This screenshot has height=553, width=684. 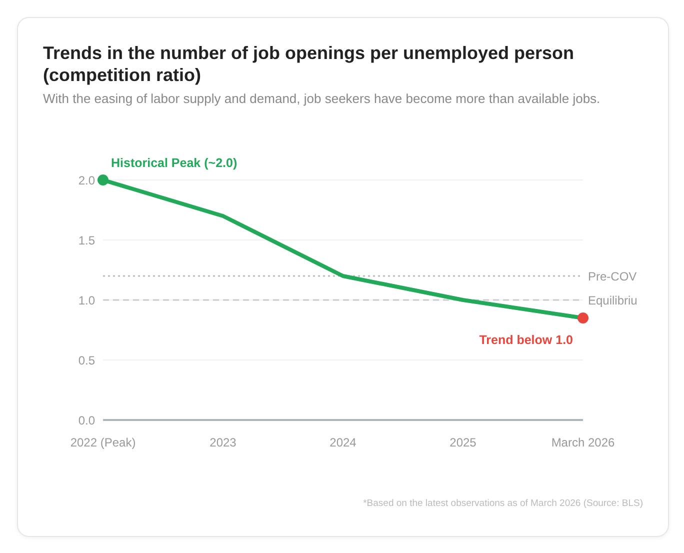 What do you see at coordinates (174, 163) in the screenshot?
I see `annotation: Historical Peak (~2.0)` at bounding box center [174, 163].